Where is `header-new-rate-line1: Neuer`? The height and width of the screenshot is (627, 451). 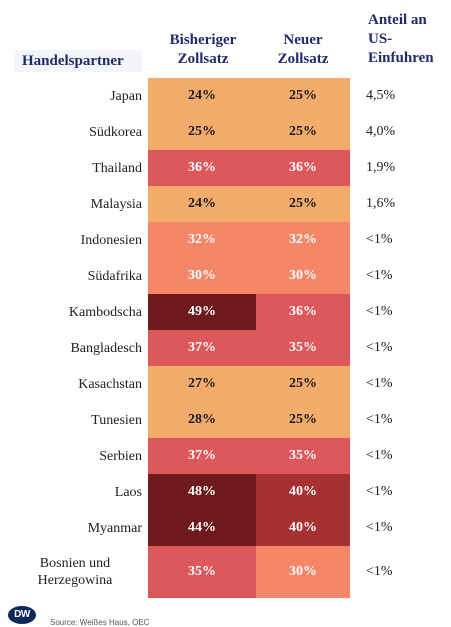 header-new-rate-line1: Neuer is located at coordinates (303, 40).